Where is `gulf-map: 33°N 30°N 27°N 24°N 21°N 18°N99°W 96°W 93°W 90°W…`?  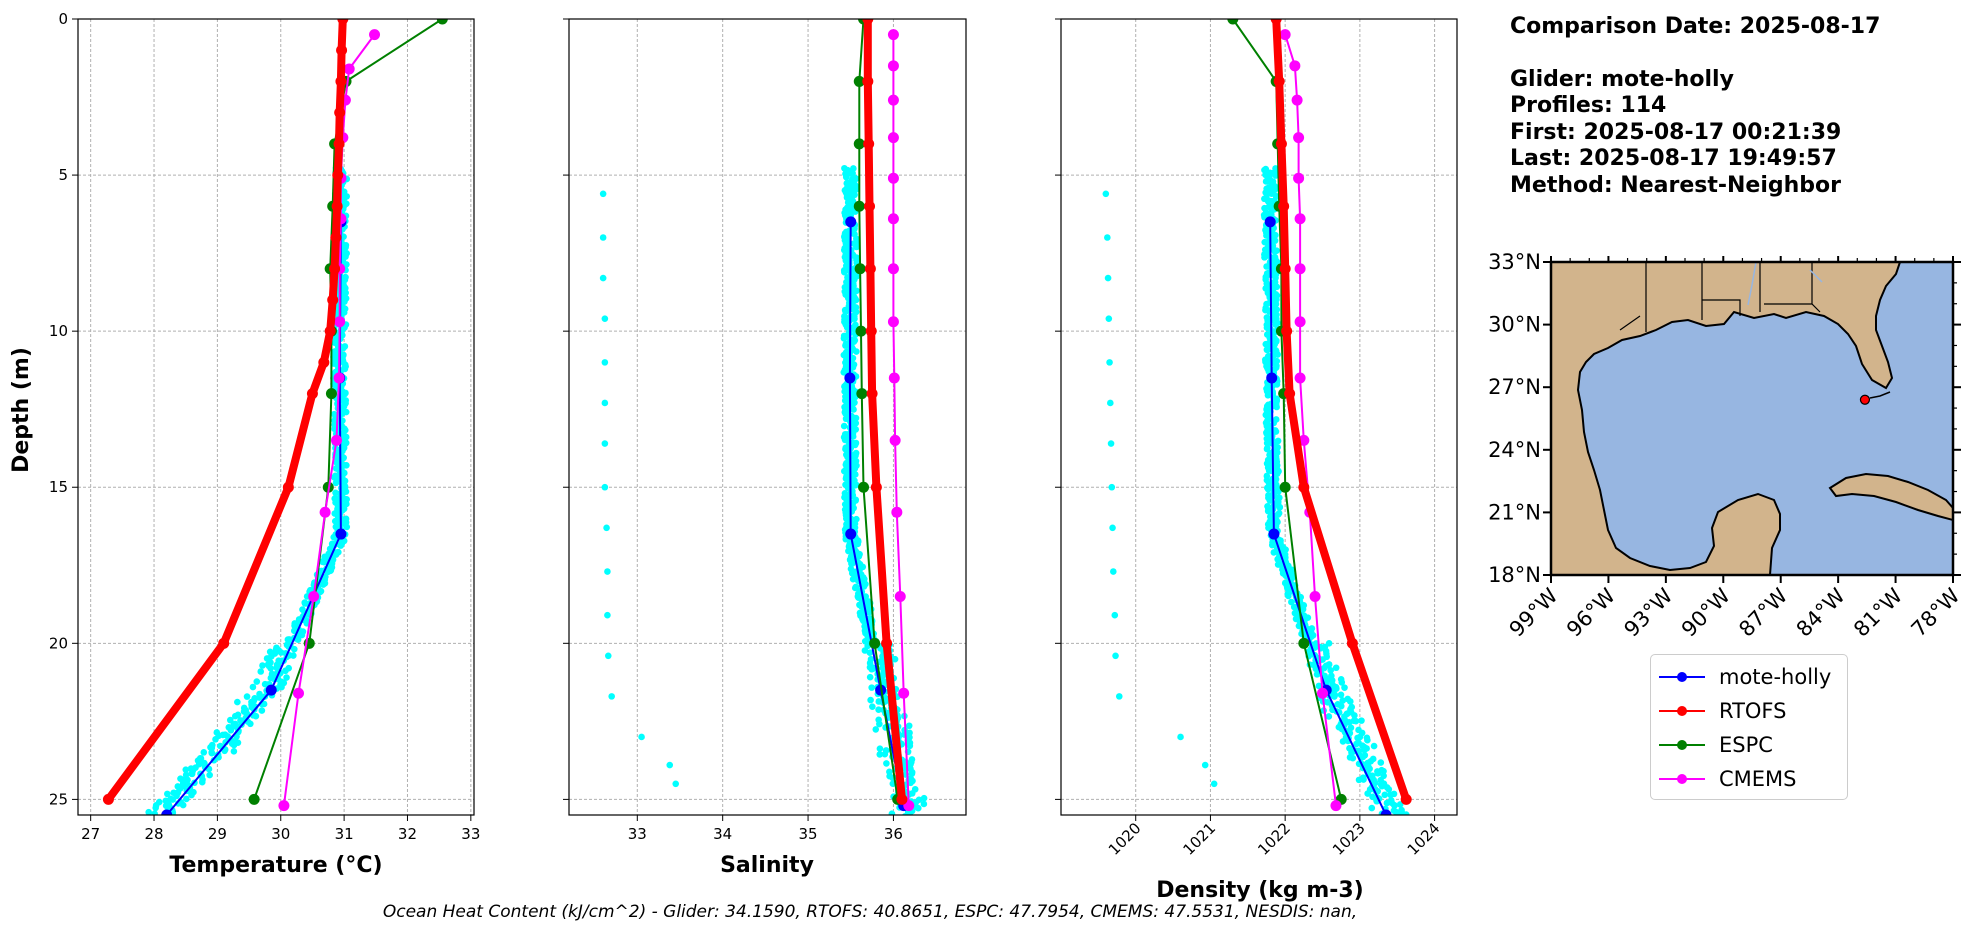
gulf-map: 33°N 30°N 27°N 24°N 21°N 18°N99°W 96°W 93°W 90°W… is located at coordinates (1726, 446).